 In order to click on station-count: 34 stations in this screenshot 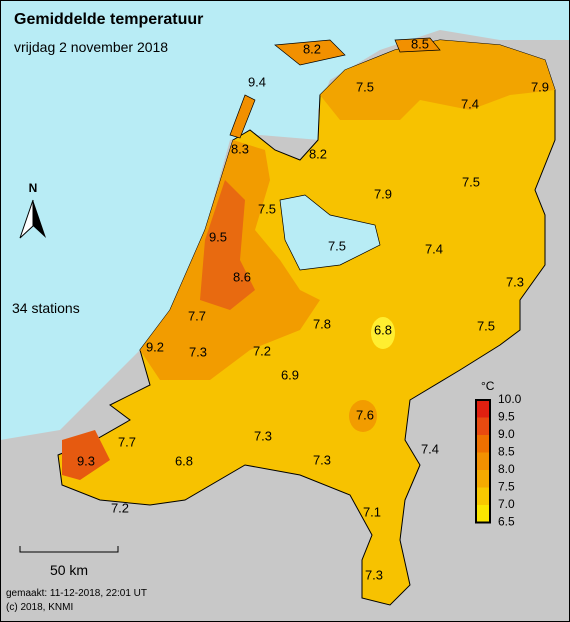, I will do `click(46, 308)`.